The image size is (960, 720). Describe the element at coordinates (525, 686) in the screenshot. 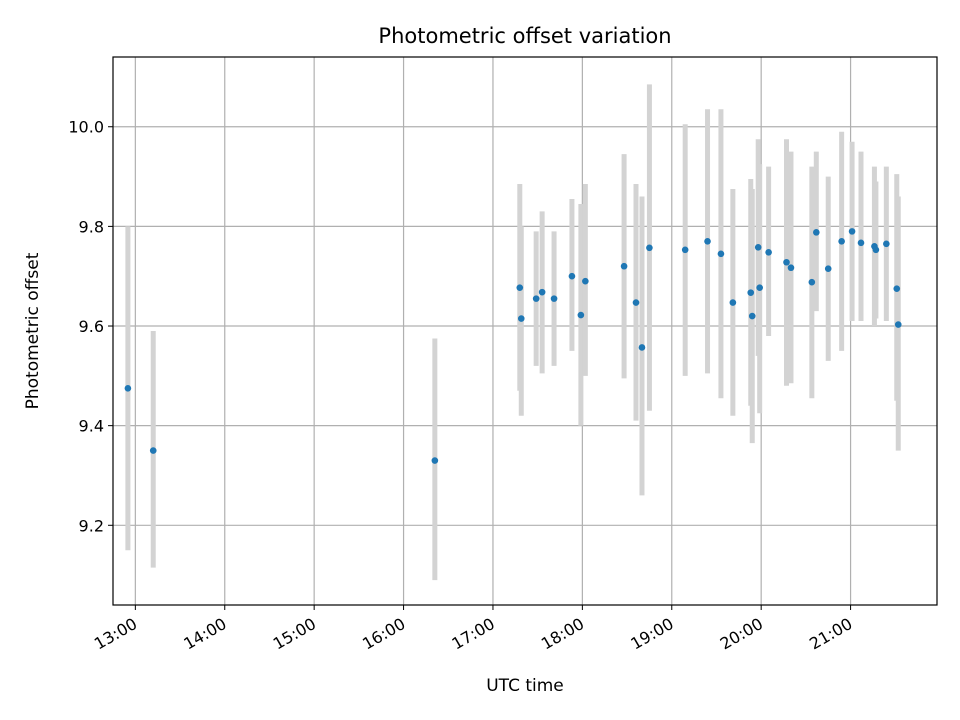

I see `x-axis-label: UTC time` at that location.